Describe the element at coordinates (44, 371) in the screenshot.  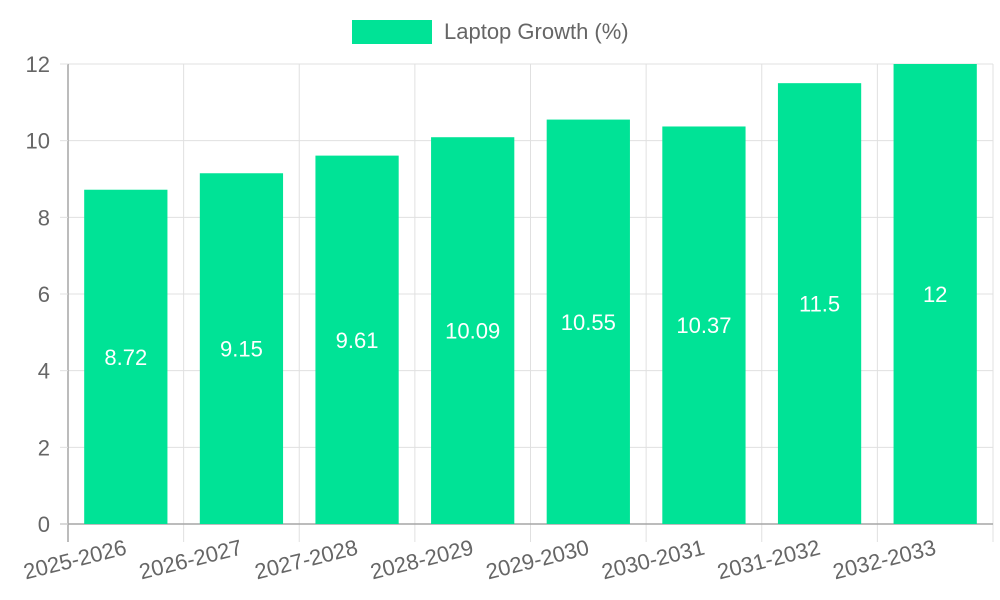
I see `y-tick-label: 4` at that location.